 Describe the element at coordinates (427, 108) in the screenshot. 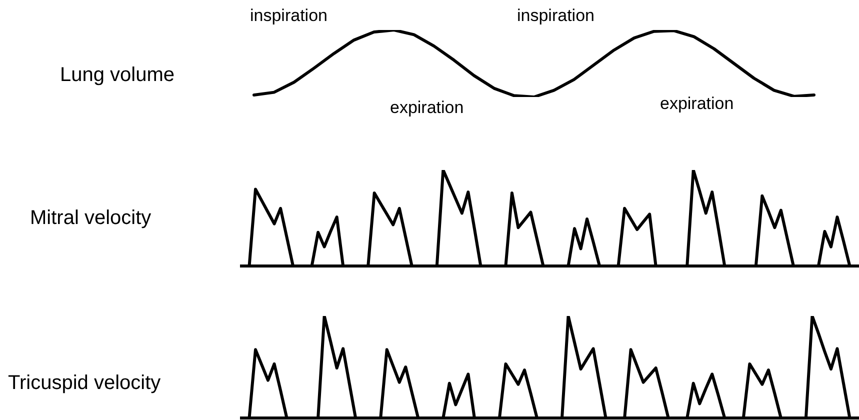

I see `text: expiration` at that location.